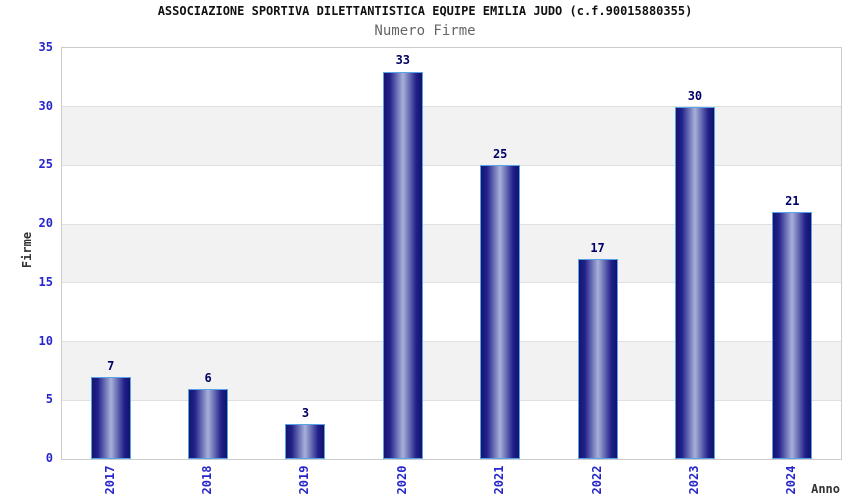  I want to click on bar-value-label: 30, so click(695, 95).